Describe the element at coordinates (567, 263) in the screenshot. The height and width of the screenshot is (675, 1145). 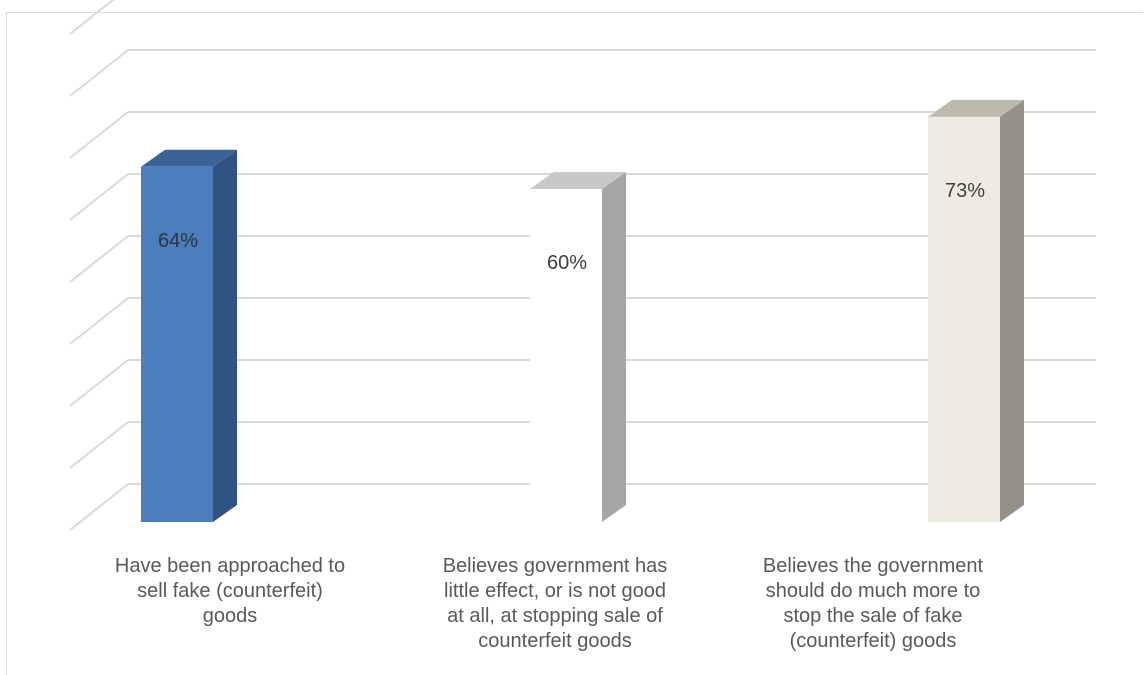
I see `value-label-2: 60%` at that location.